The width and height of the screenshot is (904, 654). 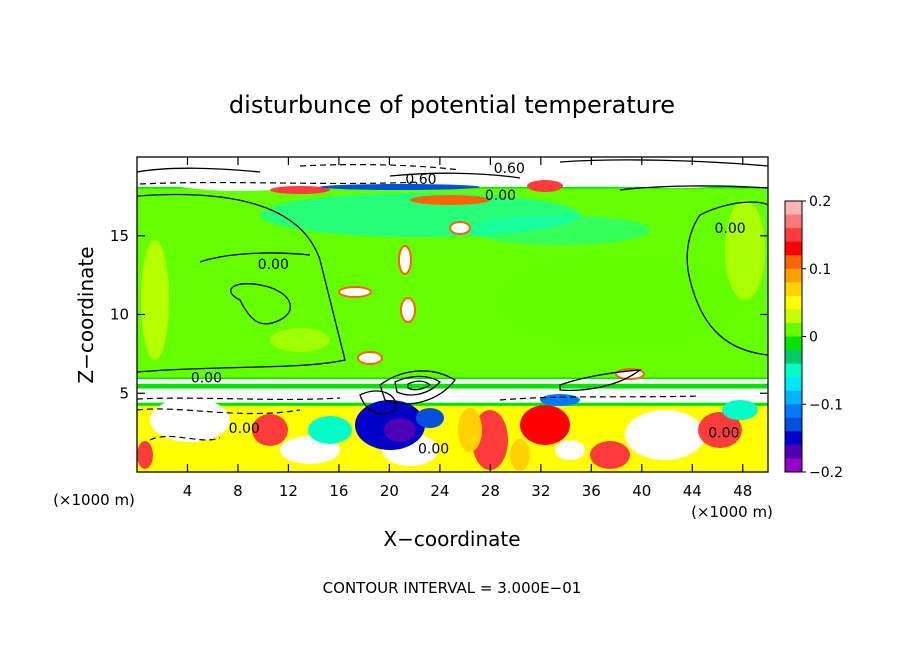 What do you see at coordinates (742, 491) in the screenshot?
I see `x-tick-label: 48` at bounding box center [742, 491].